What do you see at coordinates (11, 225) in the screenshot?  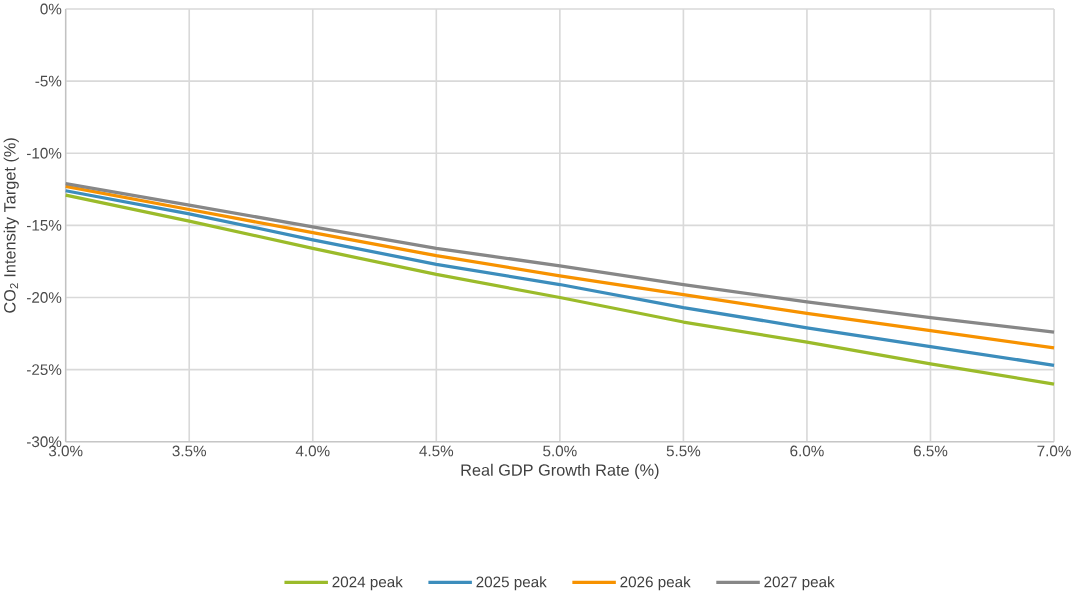 I see `y-axis-title: CO$_{2}$ Intensity Target (%)` at bounding box center [11, 225].